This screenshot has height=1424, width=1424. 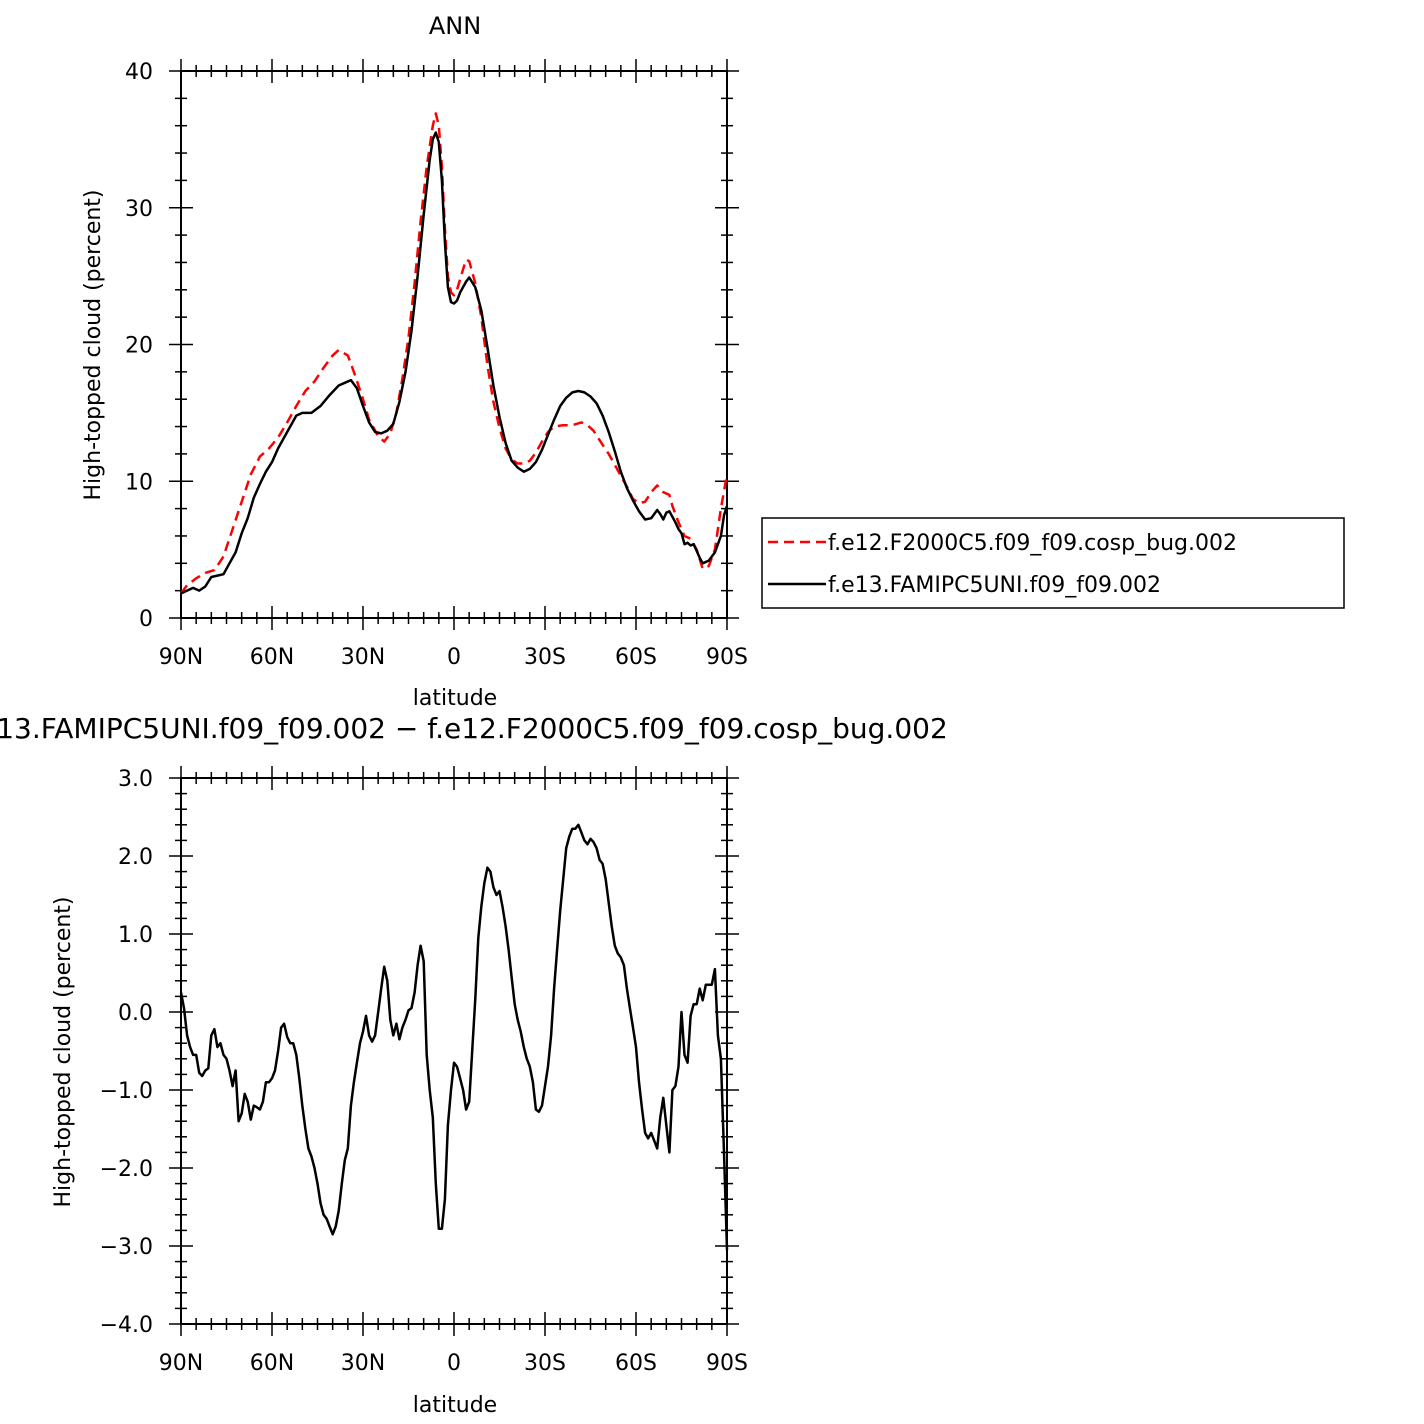 I want to click on top-x-tick-label: 60N, so click(x=272, y=657).